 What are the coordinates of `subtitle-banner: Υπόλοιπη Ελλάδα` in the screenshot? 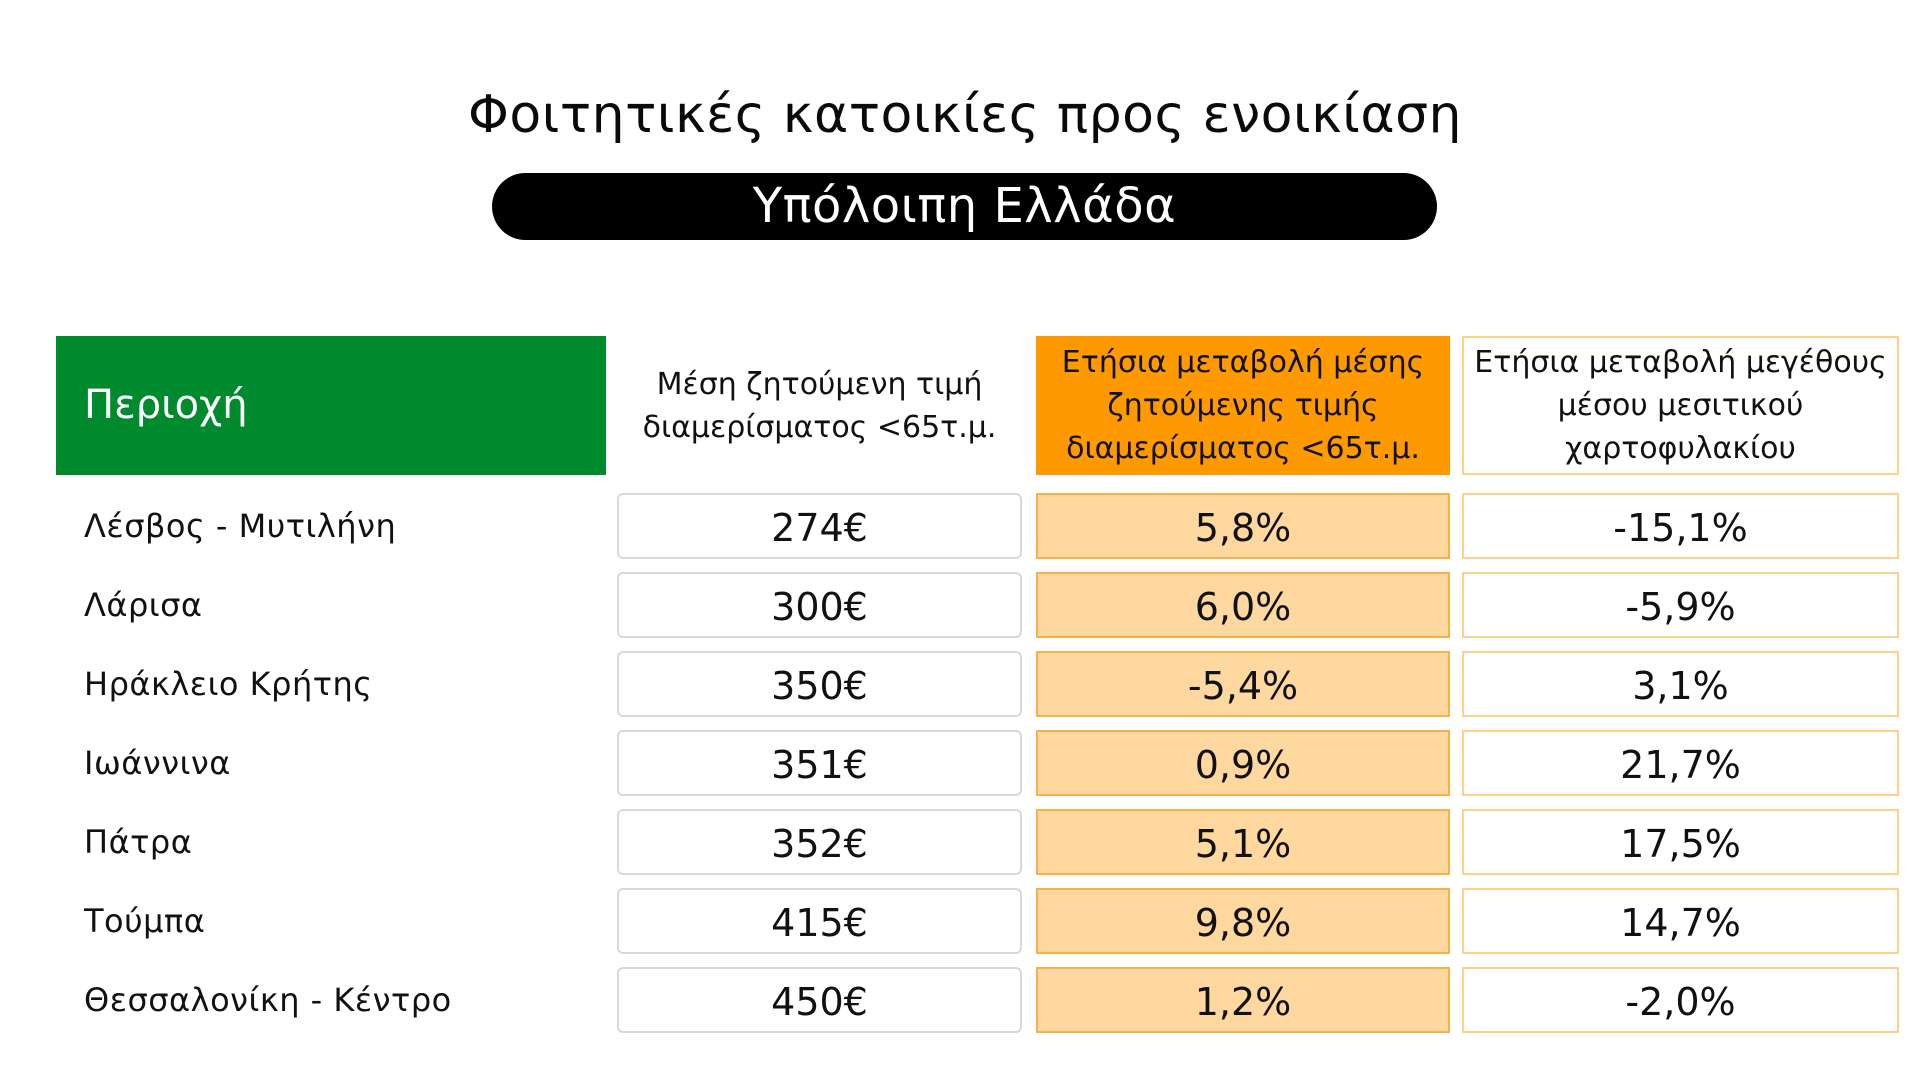 It's located at (964, 206).